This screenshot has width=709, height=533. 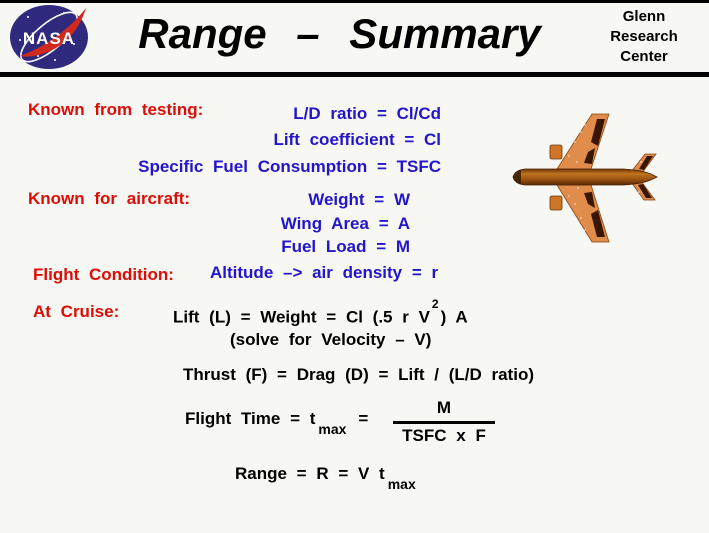 What do you see at coordinates (250, 418) in the screenshot?
I see `eq-flight-time-pre: Flight Time = t` at bounding box center [250, 418].